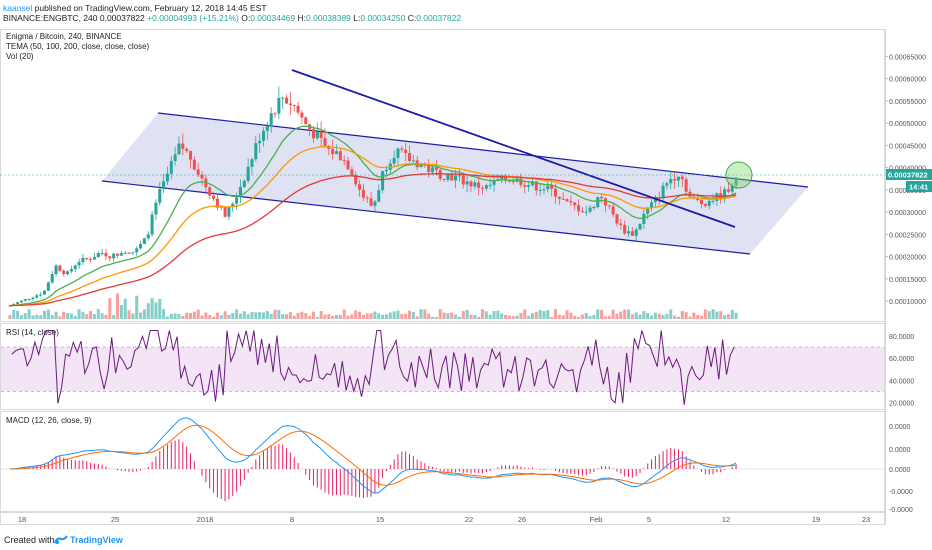 This screenshot has height=550, width=932. I want to click on time-tick-label: 23, so click(866, 519).